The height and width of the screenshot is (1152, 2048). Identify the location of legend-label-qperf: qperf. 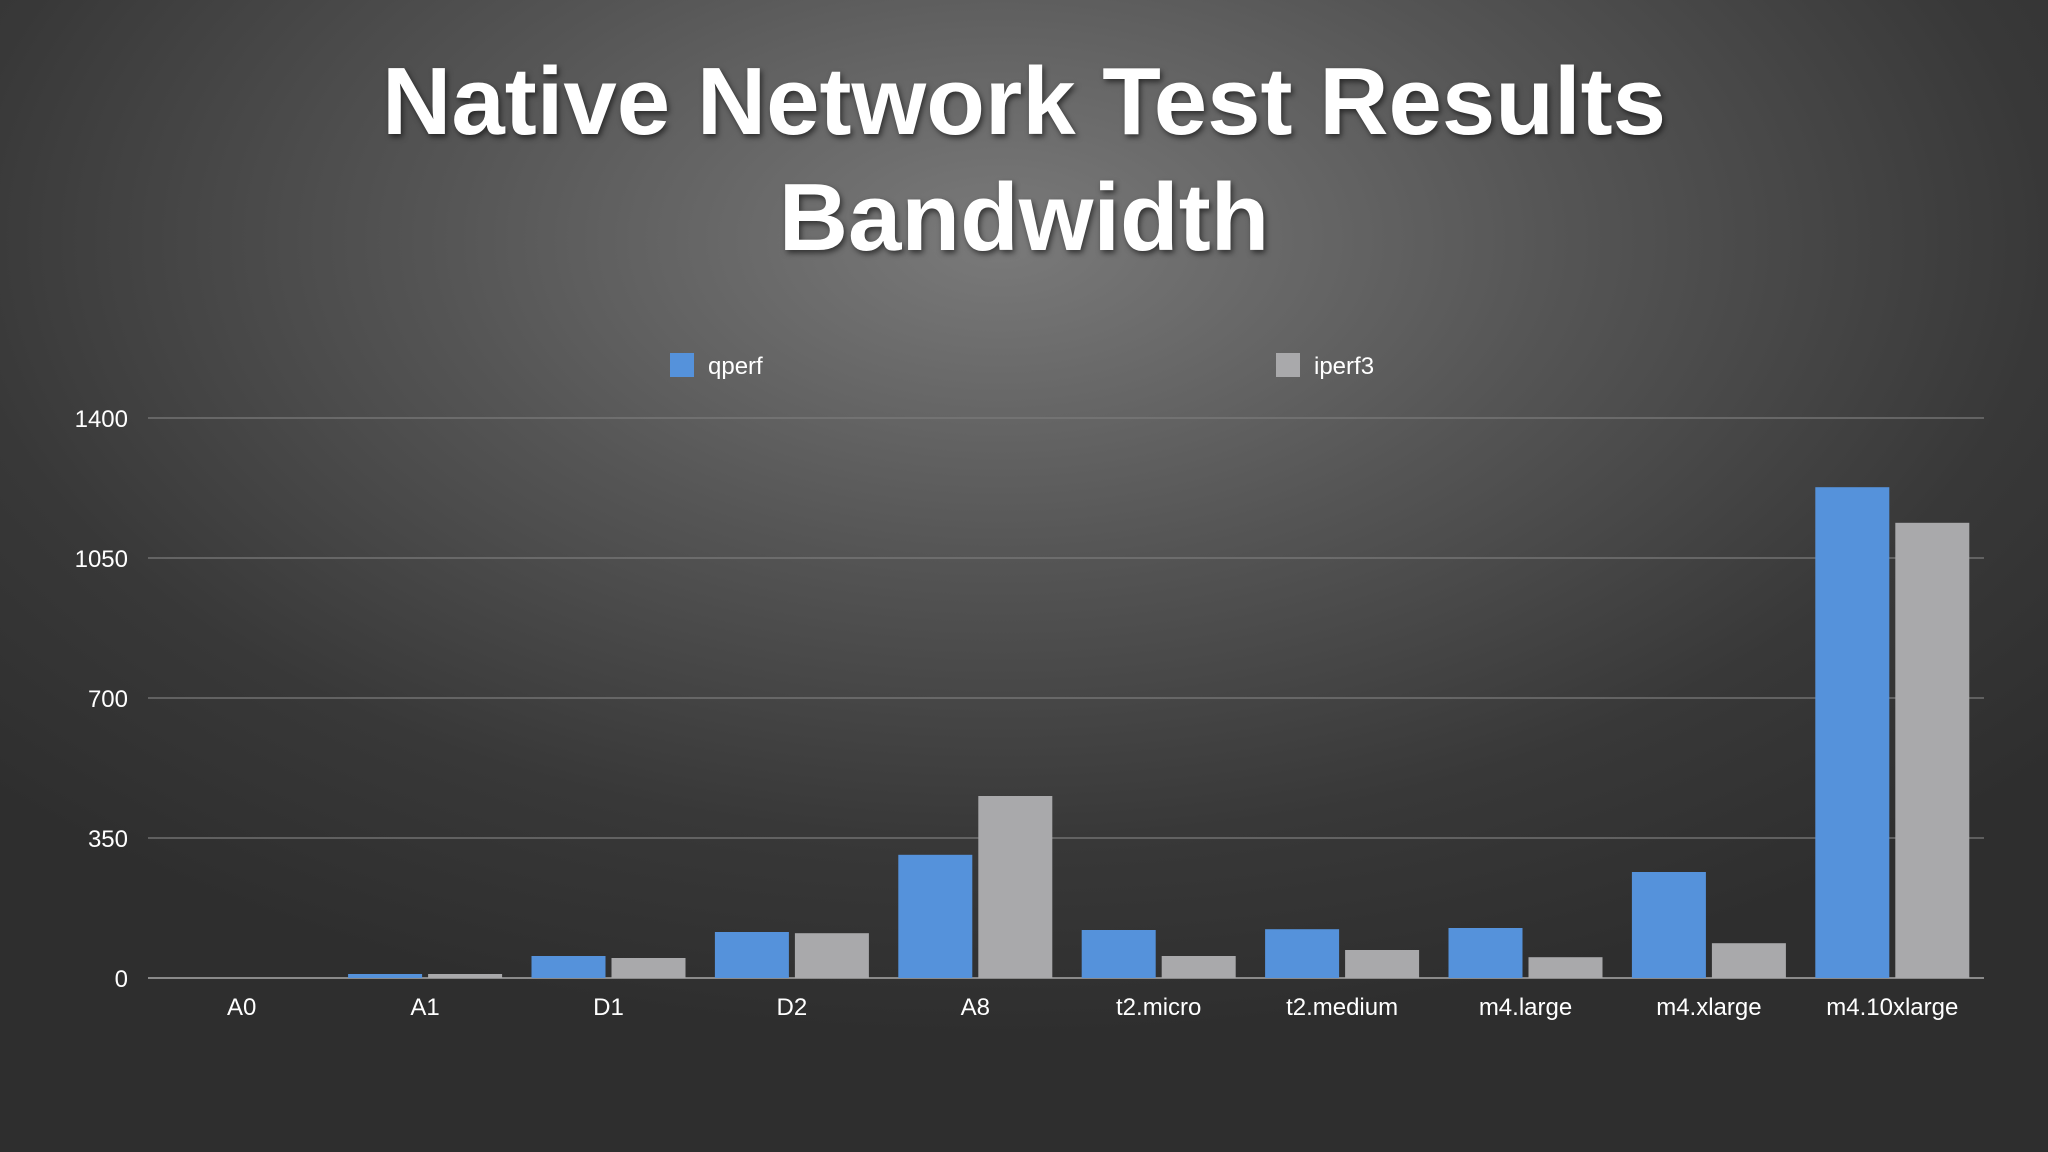
(735, 366).